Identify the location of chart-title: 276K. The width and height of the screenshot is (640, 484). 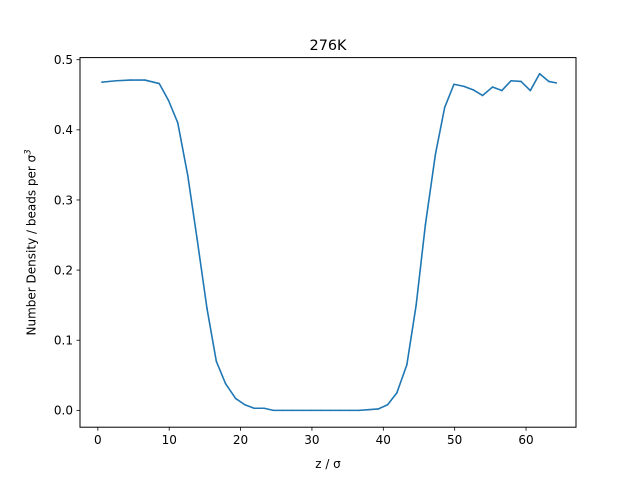
(328, 46).